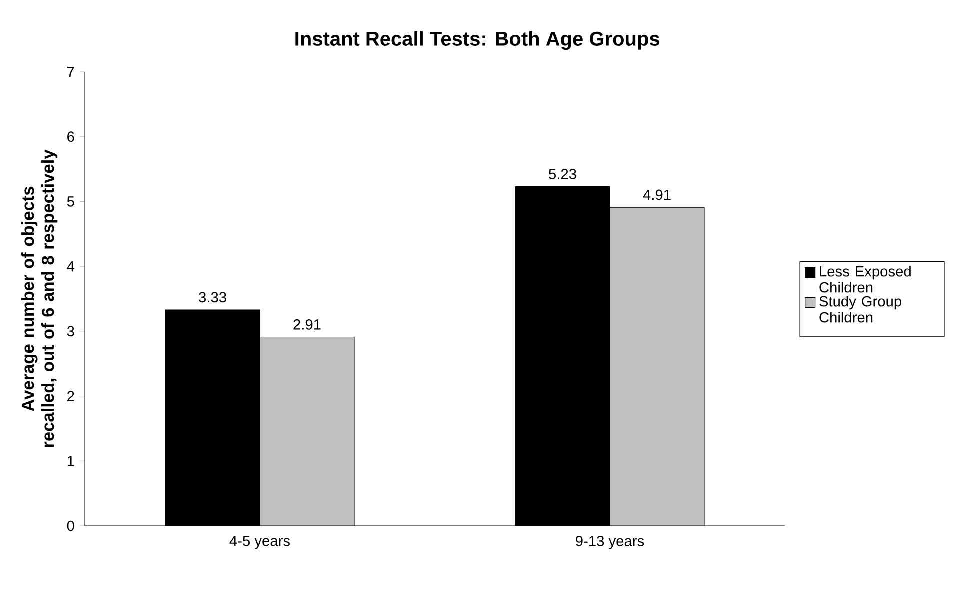 The image size is (957, 594). I want to click on data-label: 5.23, so click(562, 174).